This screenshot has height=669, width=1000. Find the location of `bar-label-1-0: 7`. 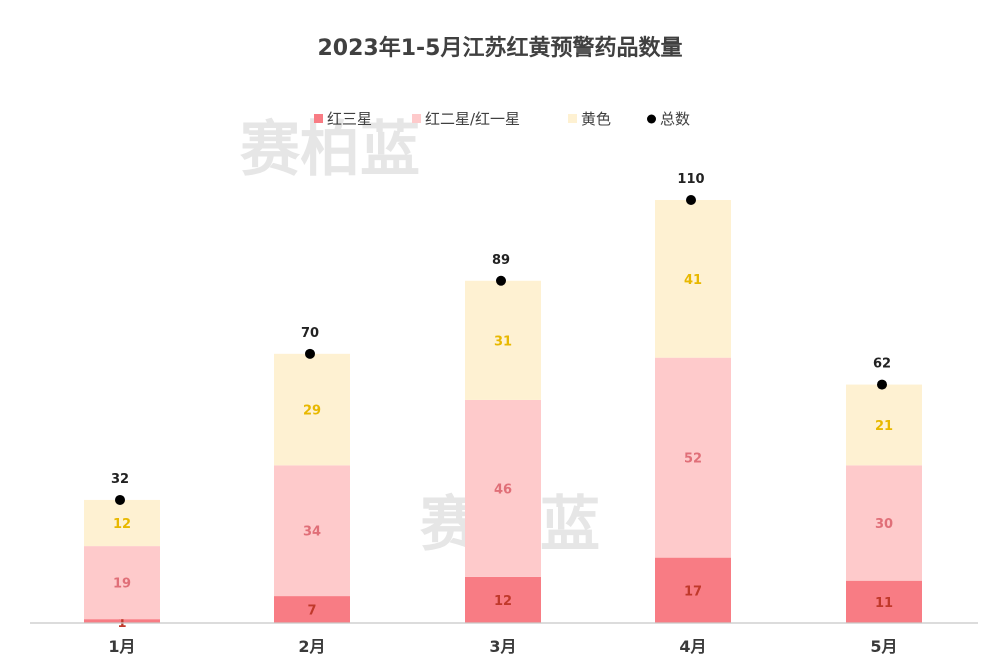

bar-label-1-0: 7 is located at coordinates (311, 611).